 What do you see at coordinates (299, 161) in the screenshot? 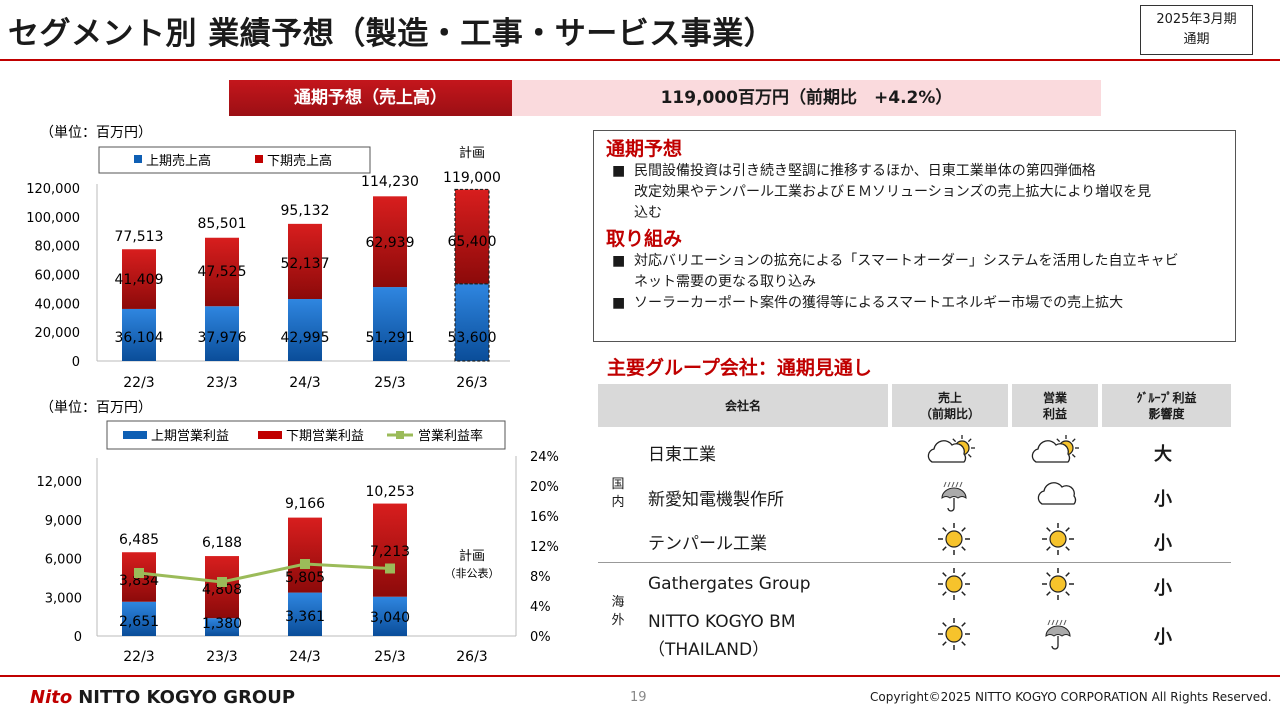
I see `legend-label: 下期売上高` at bounding box center [299, 161].